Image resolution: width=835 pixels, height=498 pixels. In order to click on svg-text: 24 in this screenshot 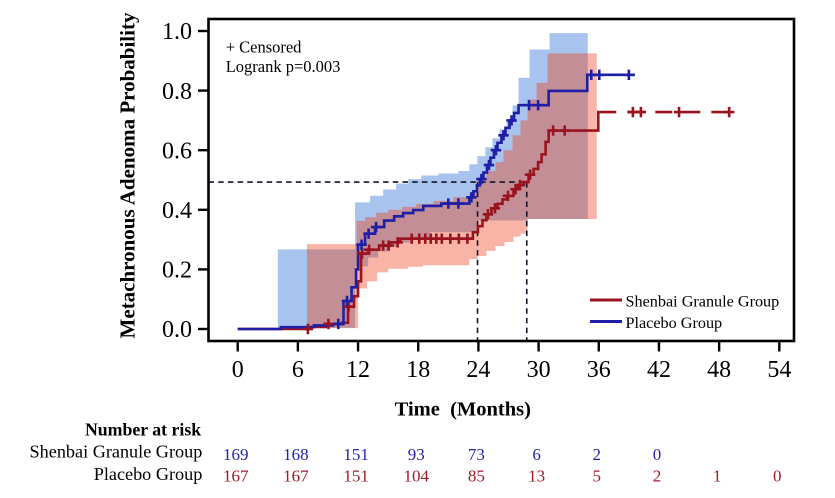, I will do `click(478, 370)`.